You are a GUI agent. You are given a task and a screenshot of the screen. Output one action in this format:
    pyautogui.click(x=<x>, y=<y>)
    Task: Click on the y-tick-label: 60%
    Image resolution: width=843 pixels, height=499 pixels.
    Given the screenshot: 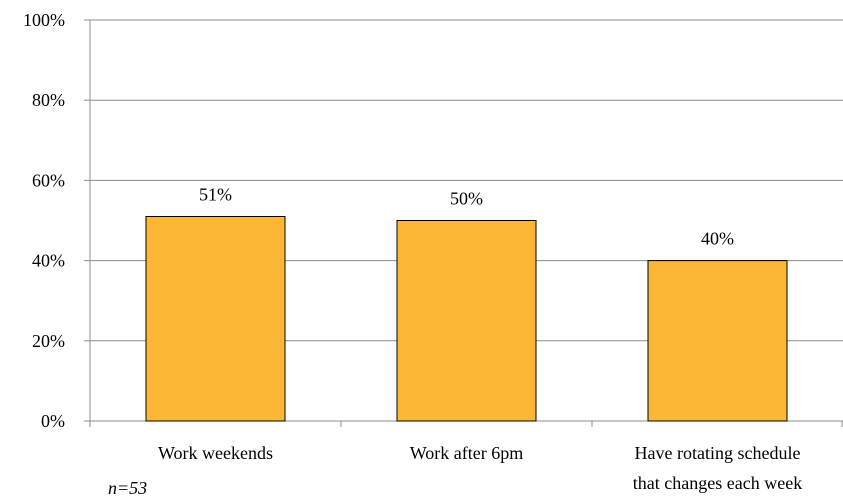 What is the action you would take?
    pyautogui.click(x=48, y=180)
    